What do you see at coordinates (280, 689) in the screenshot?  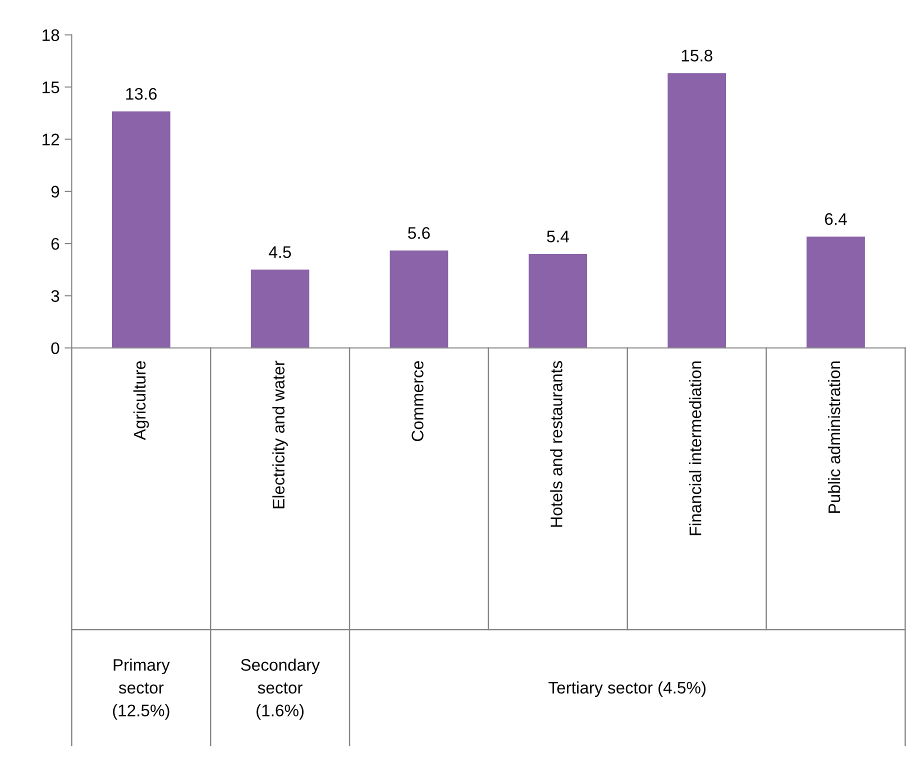 I see `text: Secondary sector (1.6%)` at bounding box center [280, 689].